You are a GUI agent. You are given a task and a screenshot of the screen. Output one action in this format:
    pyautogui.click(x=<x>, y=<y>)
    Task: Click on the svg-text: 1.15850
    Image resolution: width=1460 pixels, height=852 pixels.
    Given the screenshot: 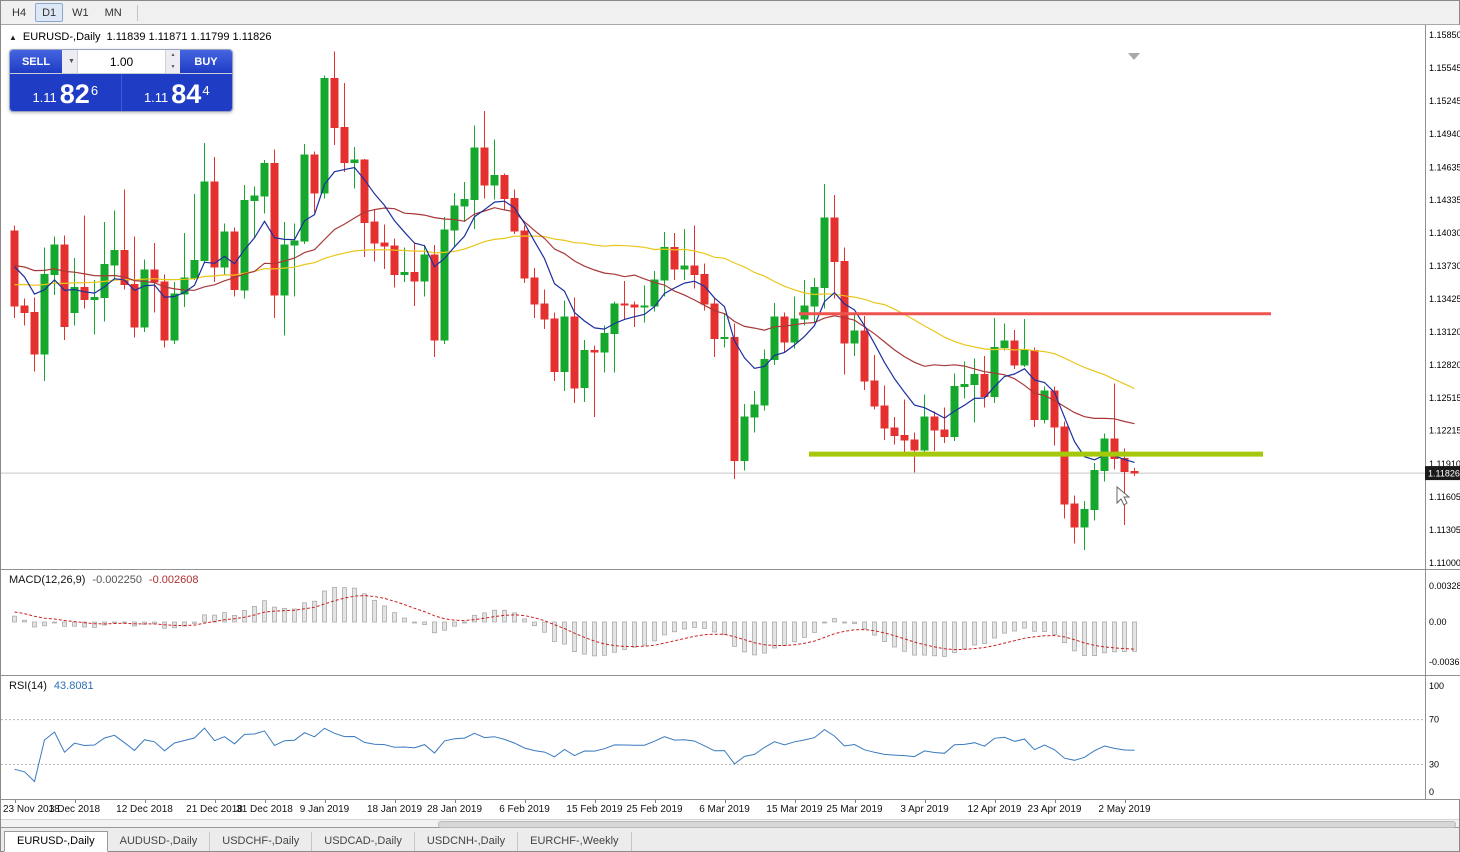 What is the action you would take?
    pyautogui.click(x=1444, y=35)
    